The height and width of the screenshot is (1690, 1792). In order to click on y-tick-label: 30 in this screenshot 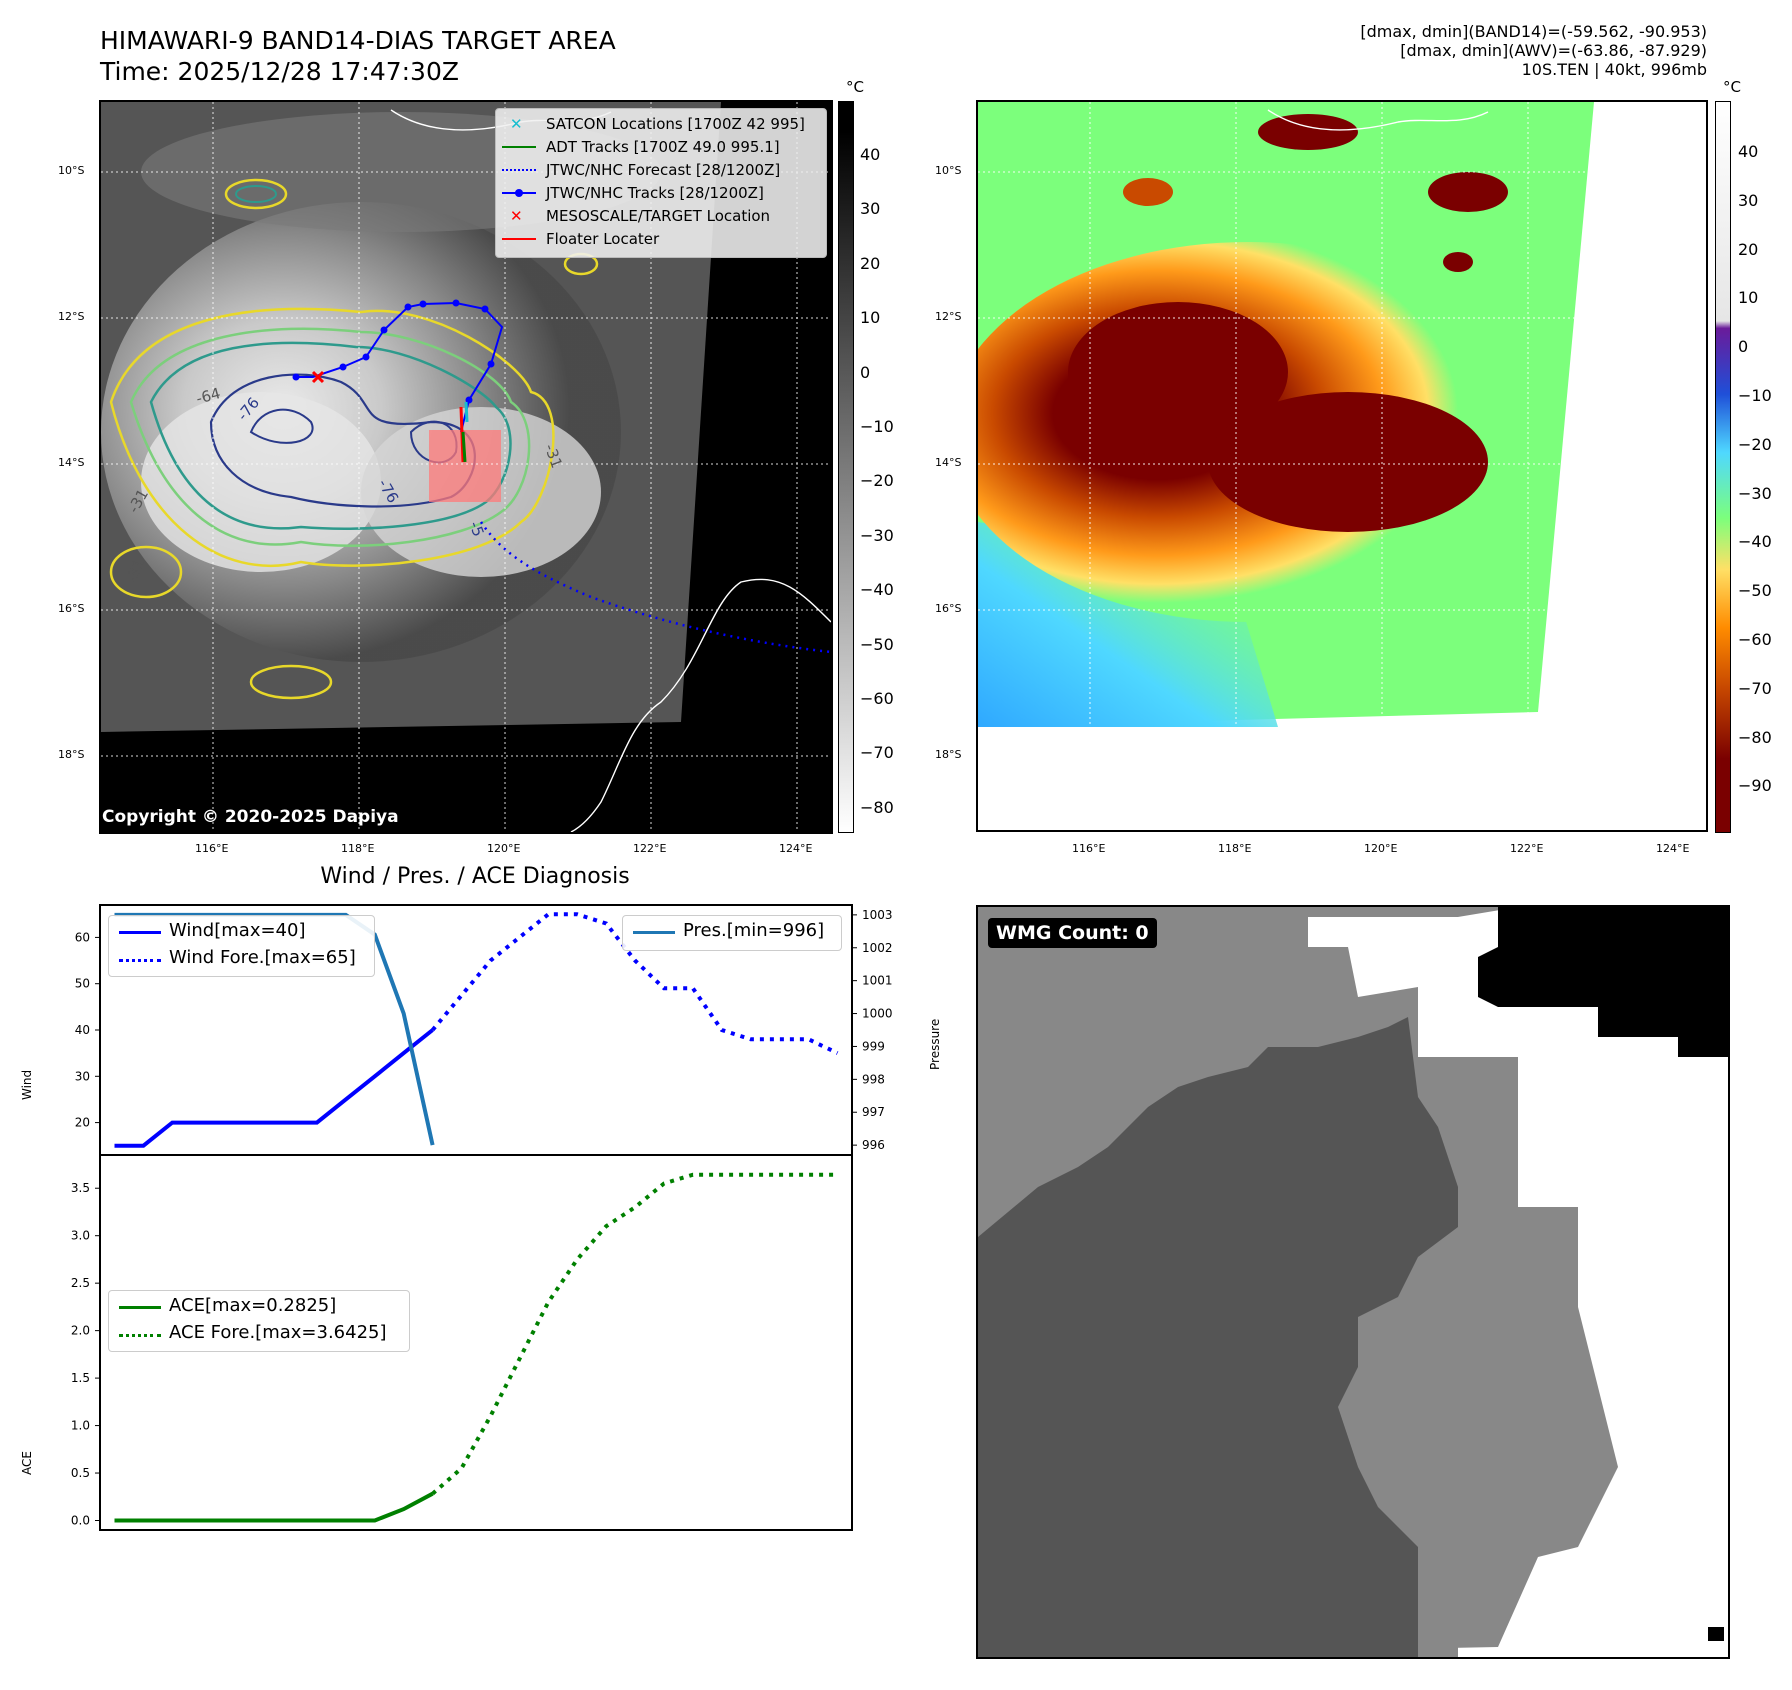, I will do `click(82, 1076)`.